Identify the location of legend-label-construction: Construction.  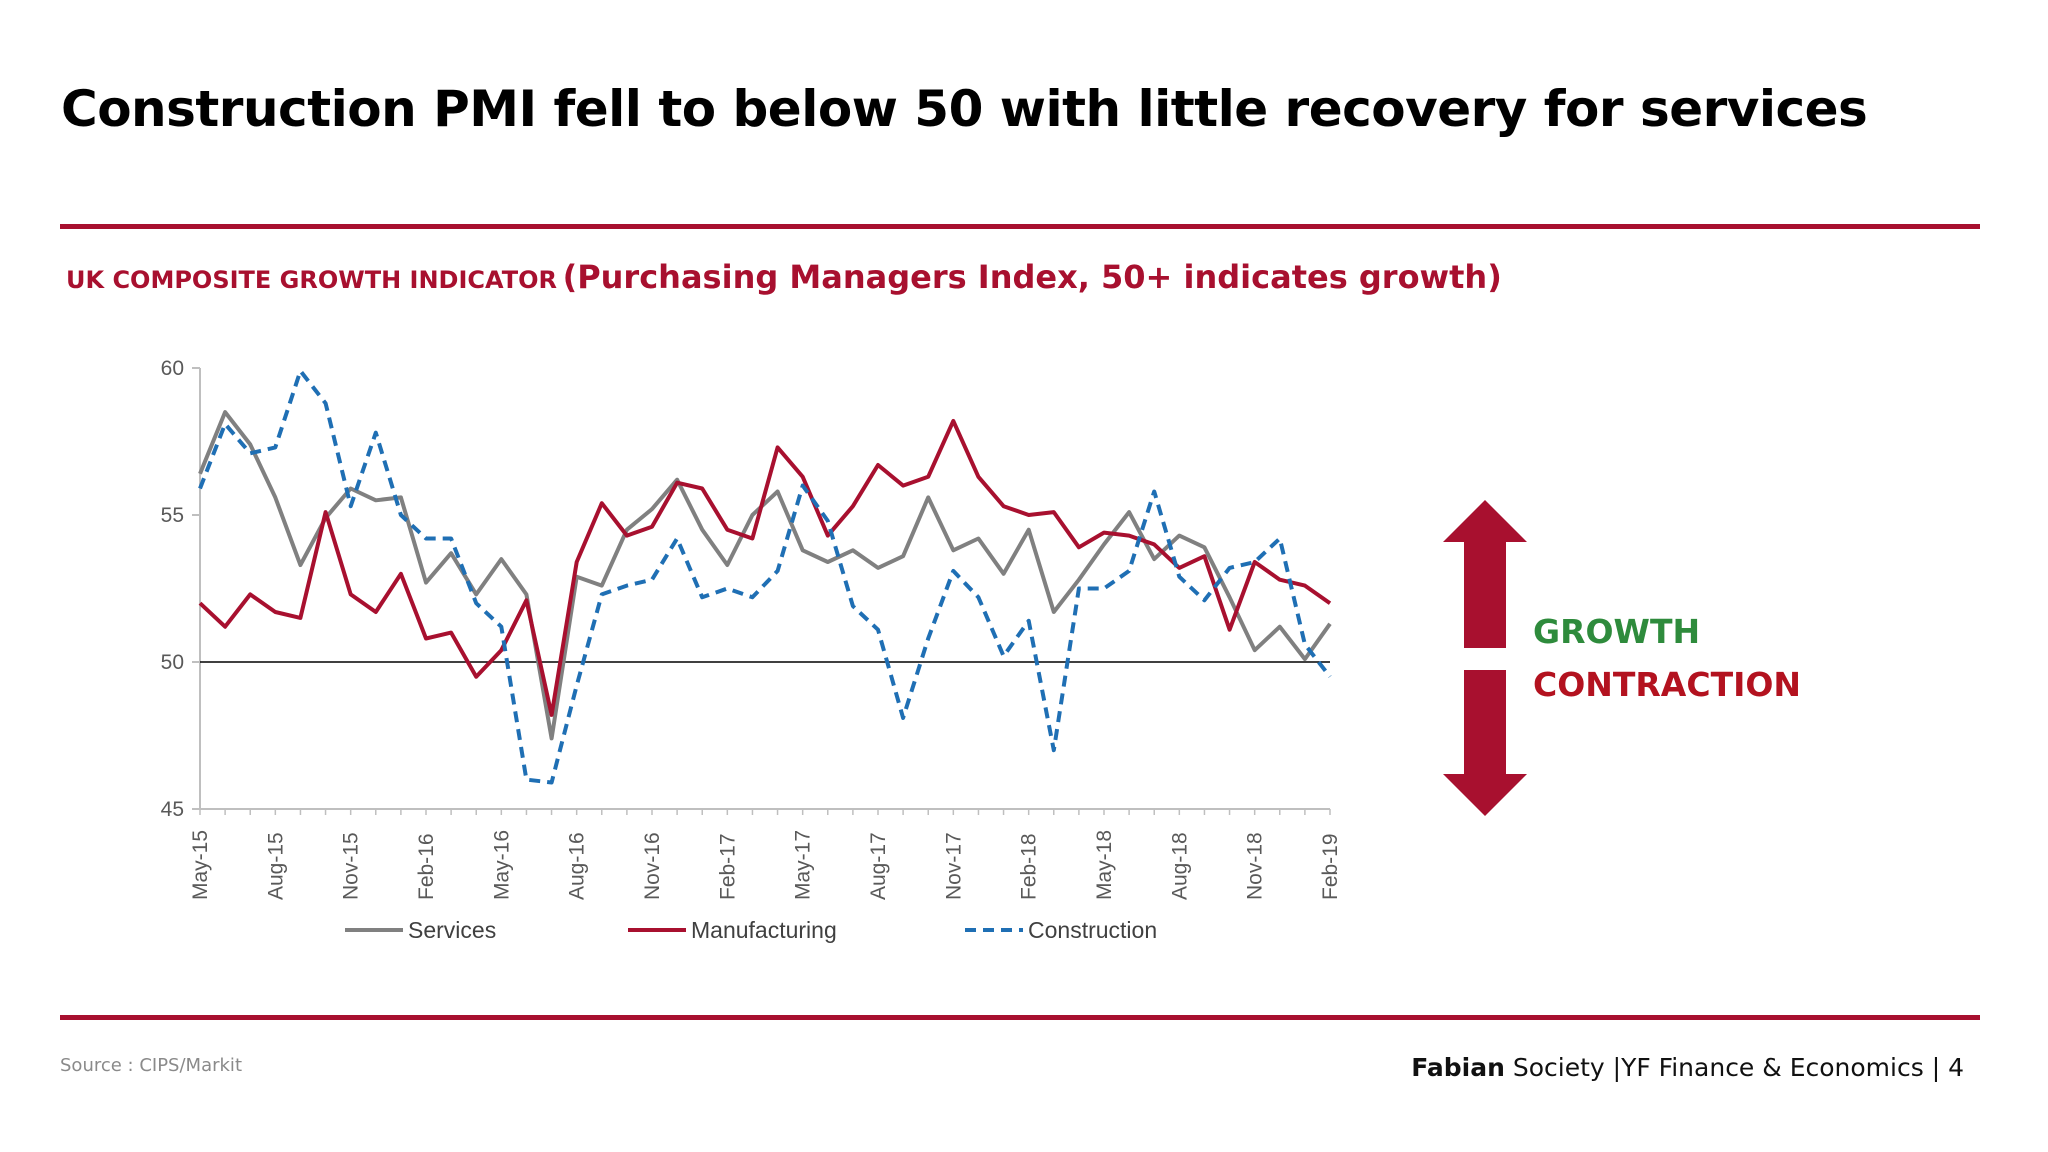
(1092, 930).